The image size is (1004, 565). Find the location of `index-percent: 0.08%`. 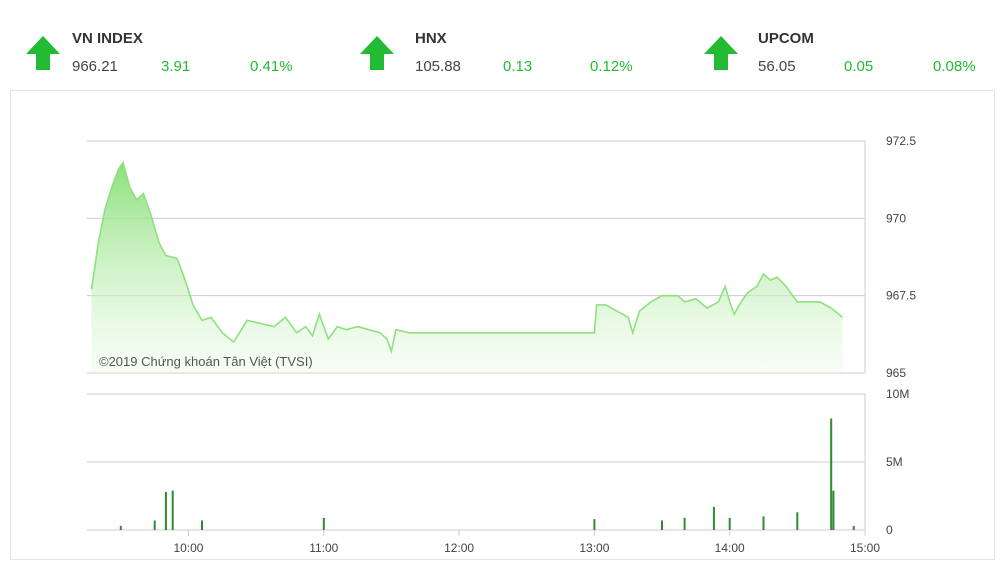

index-percent: 0.08% is located at coordinates (954, 66).